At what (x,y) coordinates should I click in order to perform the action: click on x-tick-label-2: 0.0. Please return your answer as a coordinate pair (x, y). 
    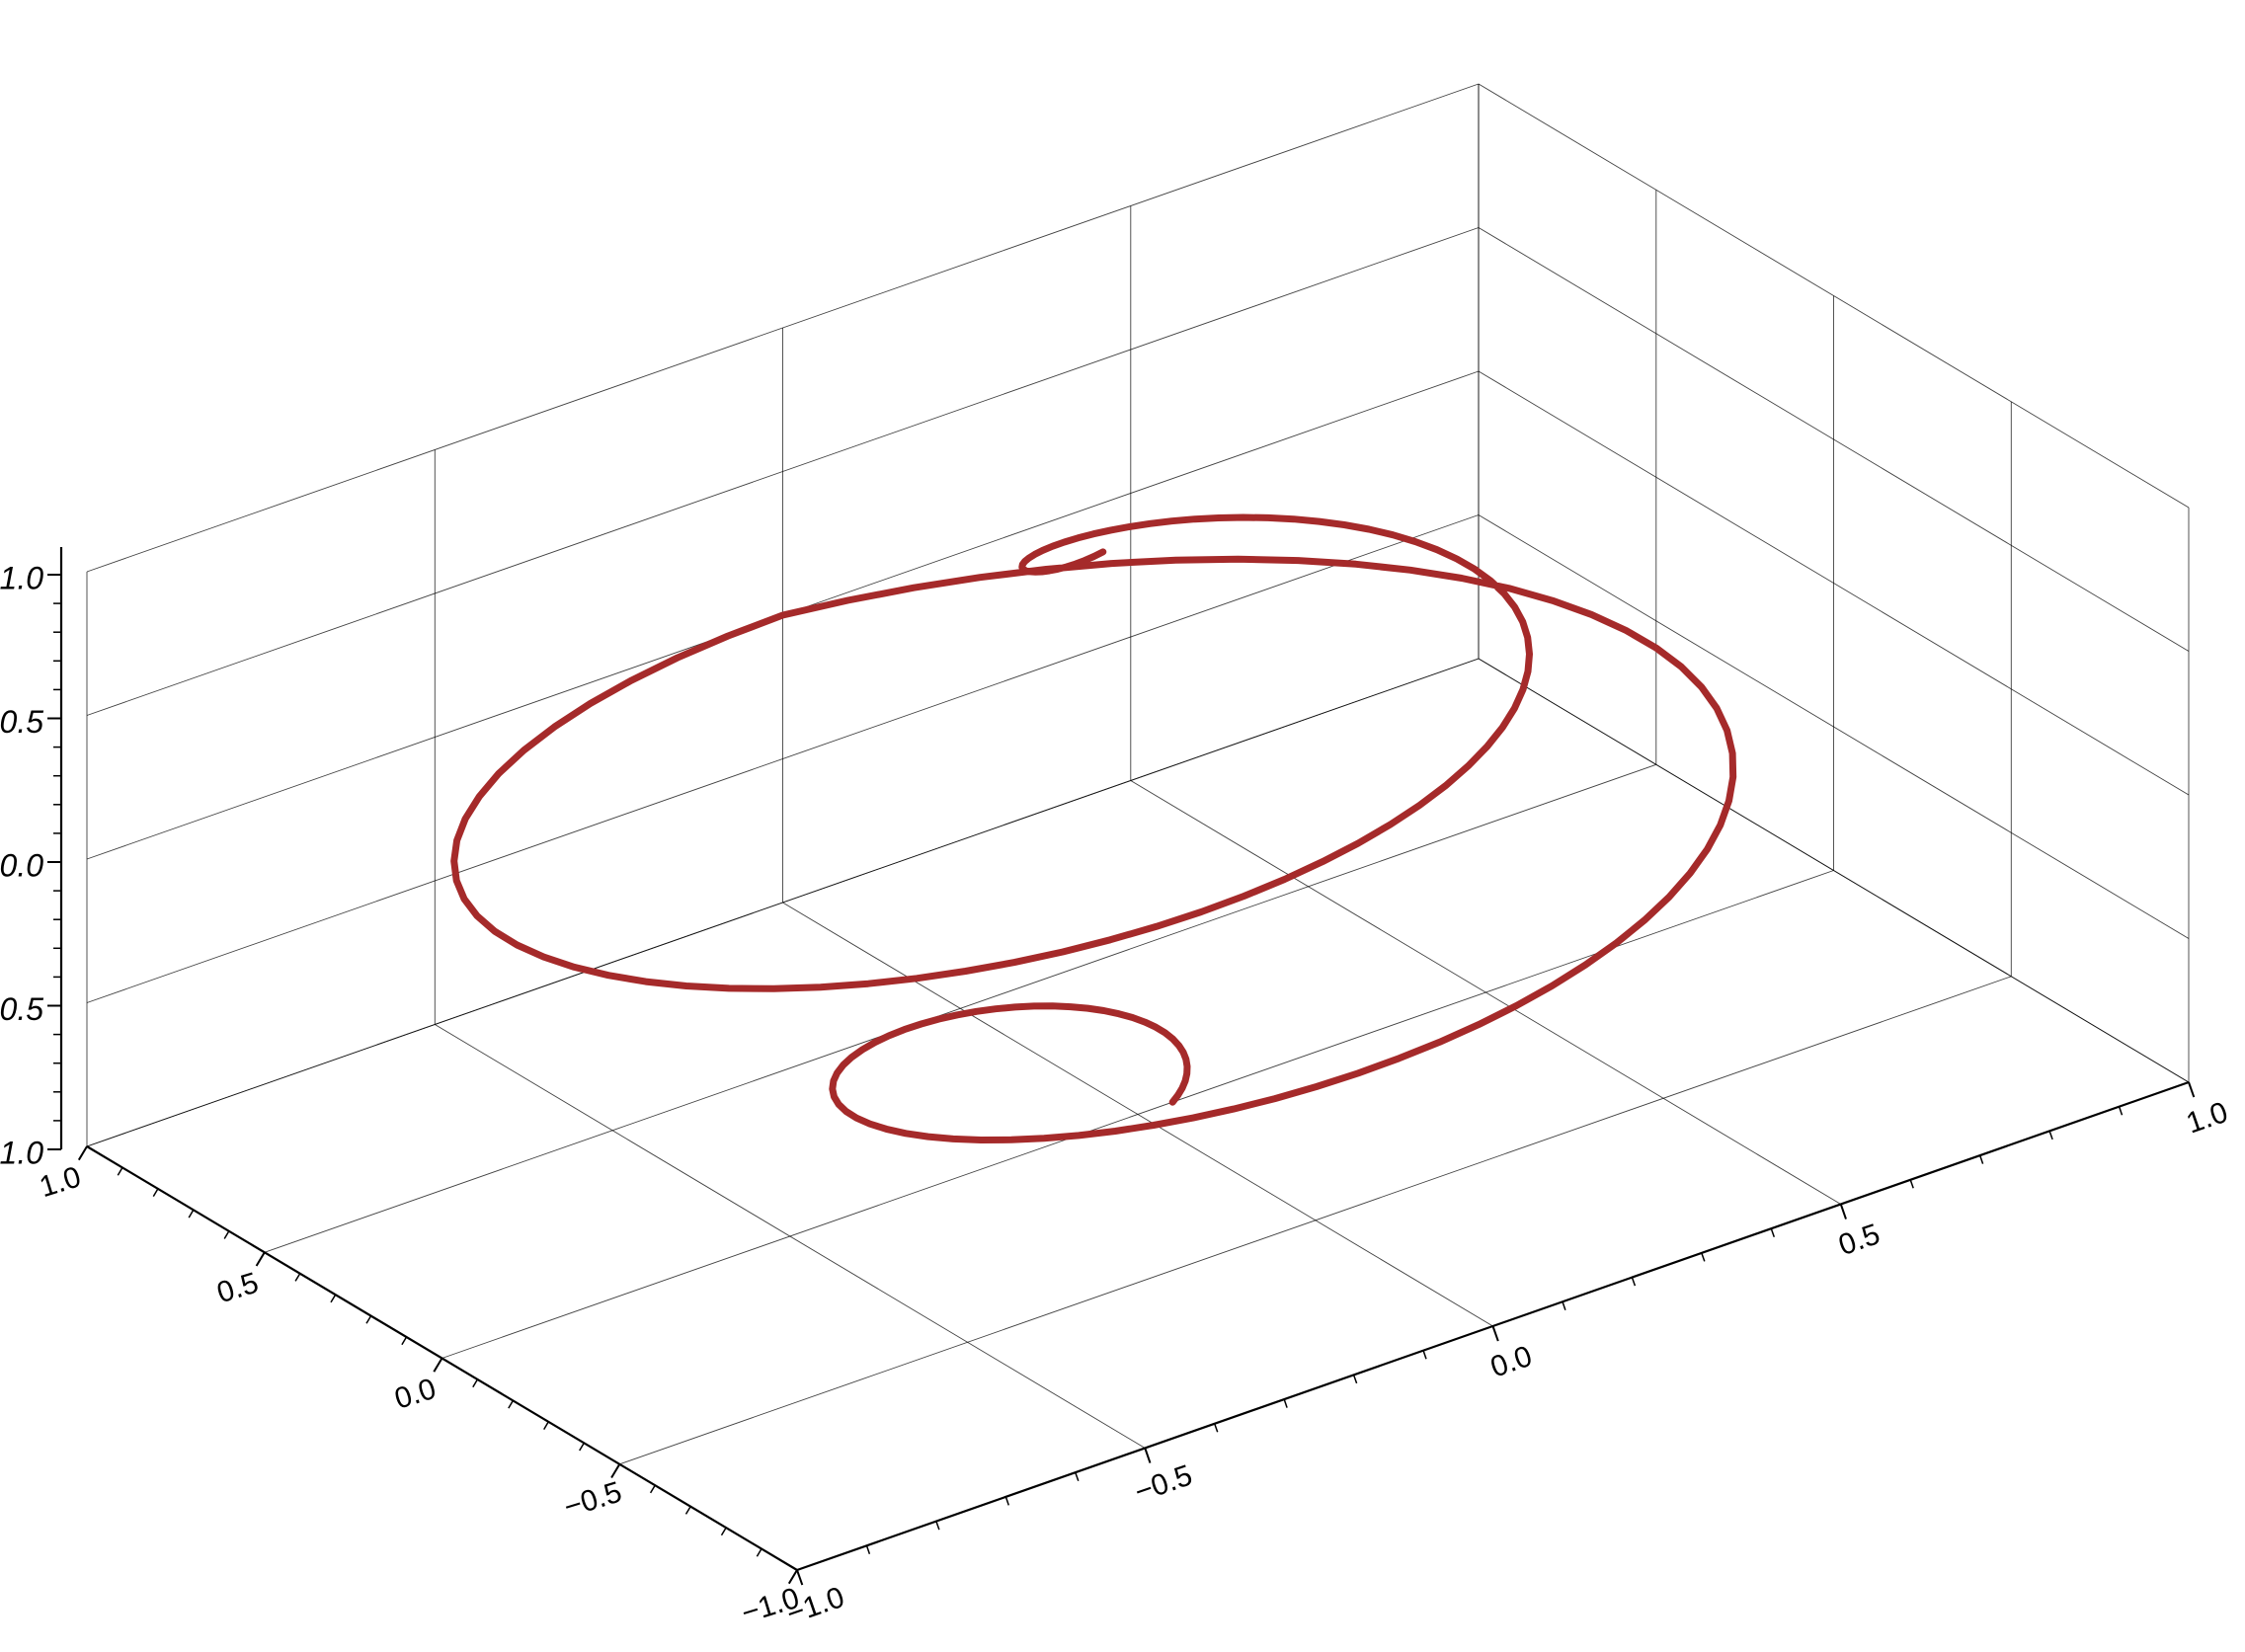
    Looking at the image, I should click on (1511, 1362).